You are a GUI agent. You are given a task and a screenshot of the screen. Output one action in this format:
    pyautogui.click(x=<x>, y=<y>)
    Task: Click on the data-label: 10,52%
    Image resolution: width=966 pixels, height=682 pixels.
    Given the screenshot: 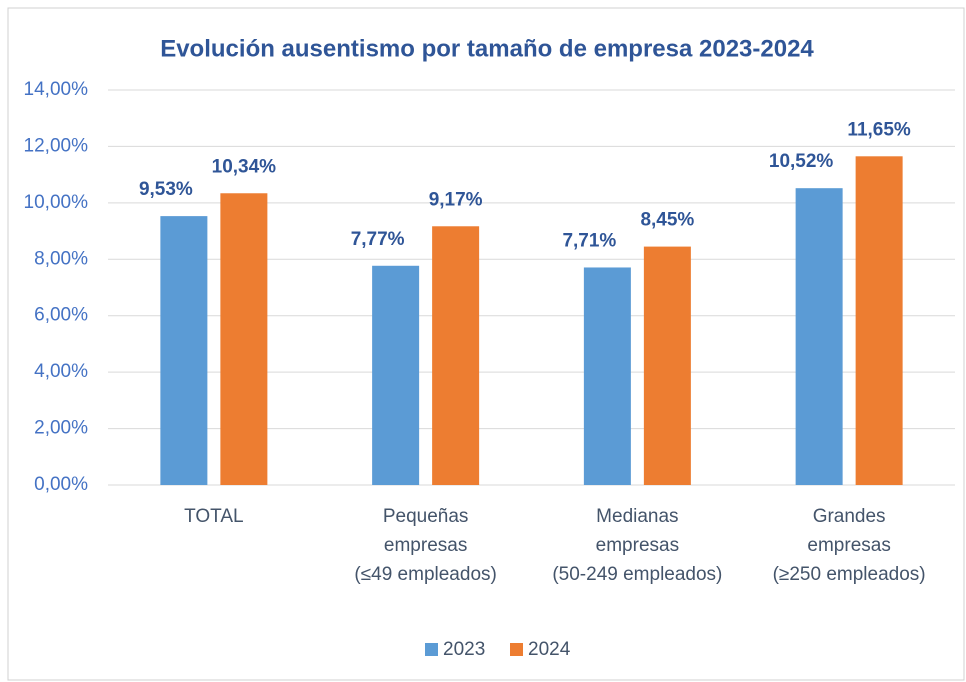 What is the action you would take?
    pyautogui.click(x=801, y=161)
    